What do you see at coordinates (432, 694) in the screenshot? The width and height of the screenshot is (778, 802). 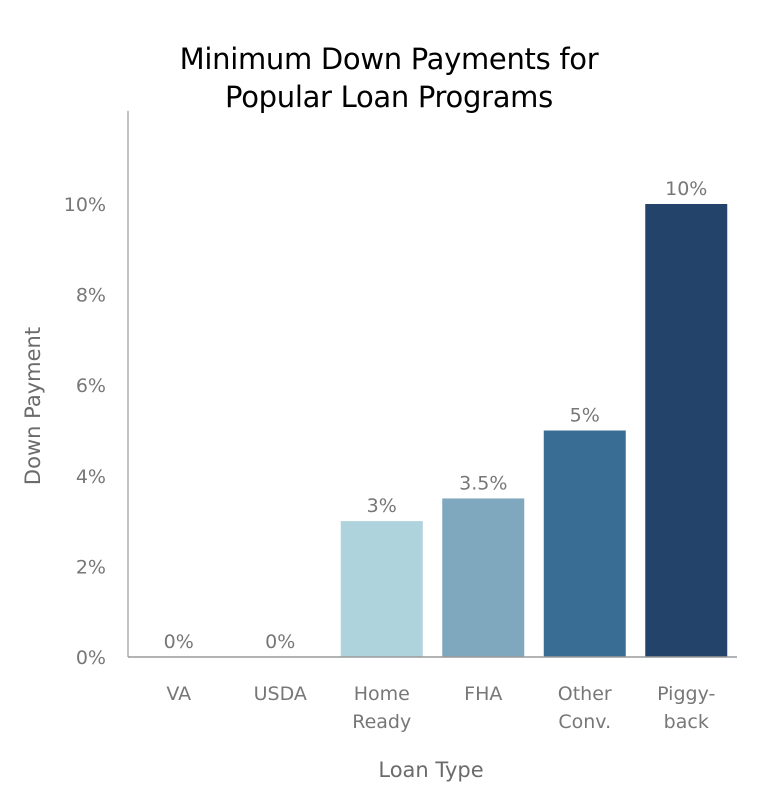 I see `x-axis: VA USDA Home Ready FHA Other Conv. Piggy-back` at bounding box center [432, 694].